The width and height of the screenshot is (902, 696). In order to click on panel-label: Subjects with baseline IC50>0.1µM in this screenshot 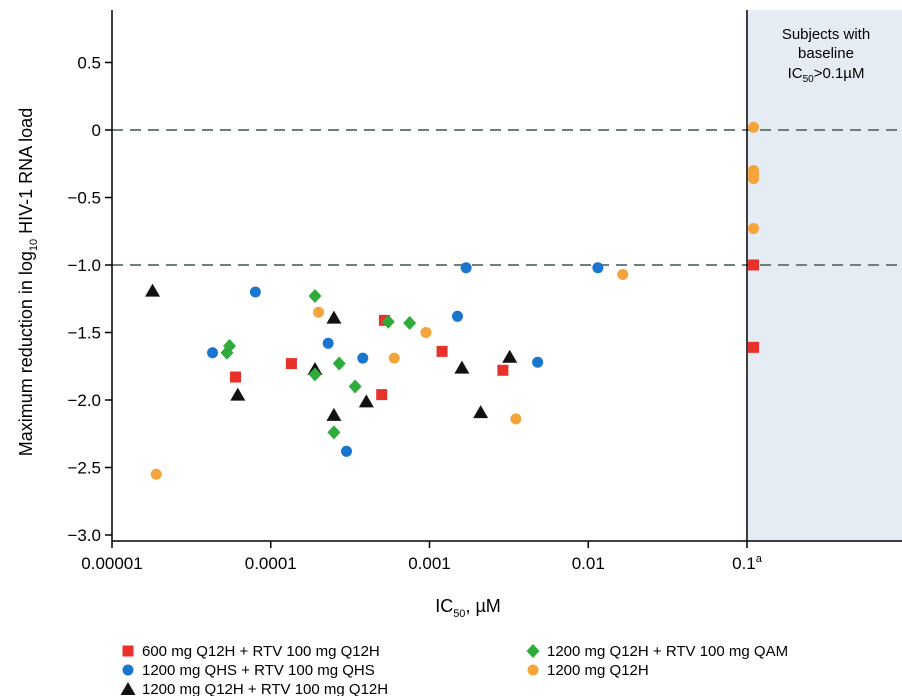, I will do `click(826, 55)`.